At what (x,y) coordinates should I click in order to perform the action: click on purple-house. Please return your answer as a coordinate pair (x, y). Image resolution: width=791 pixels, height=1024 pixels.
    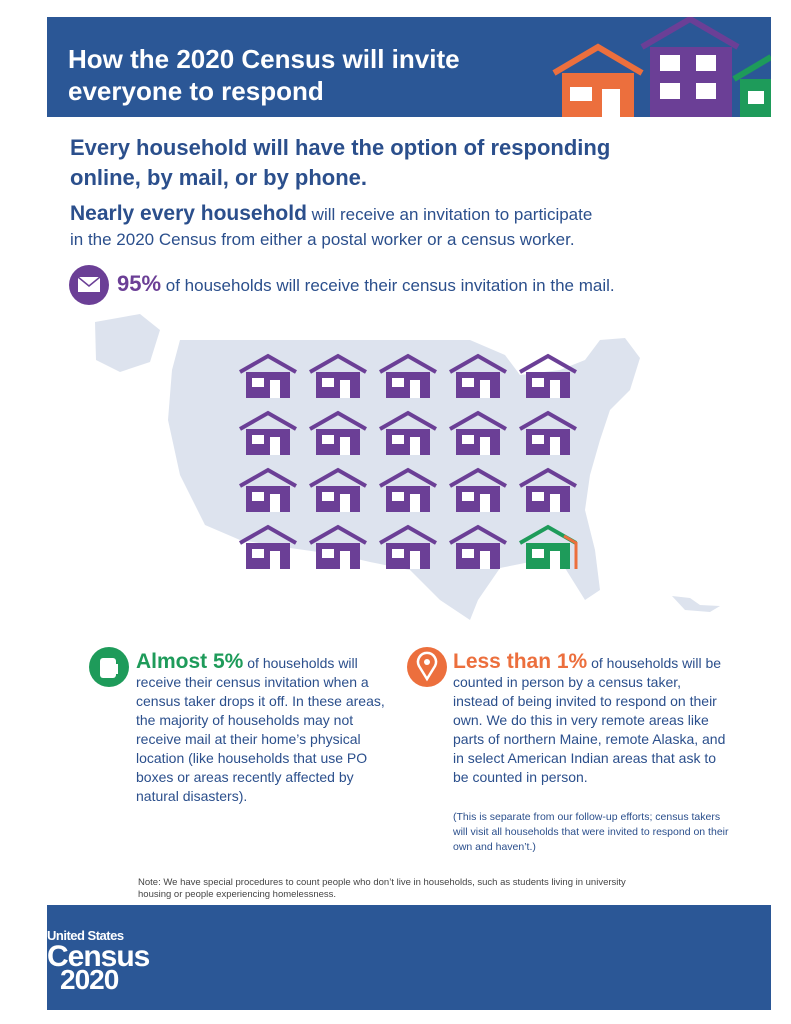
    Looking at the image, I should click on (690, 67).